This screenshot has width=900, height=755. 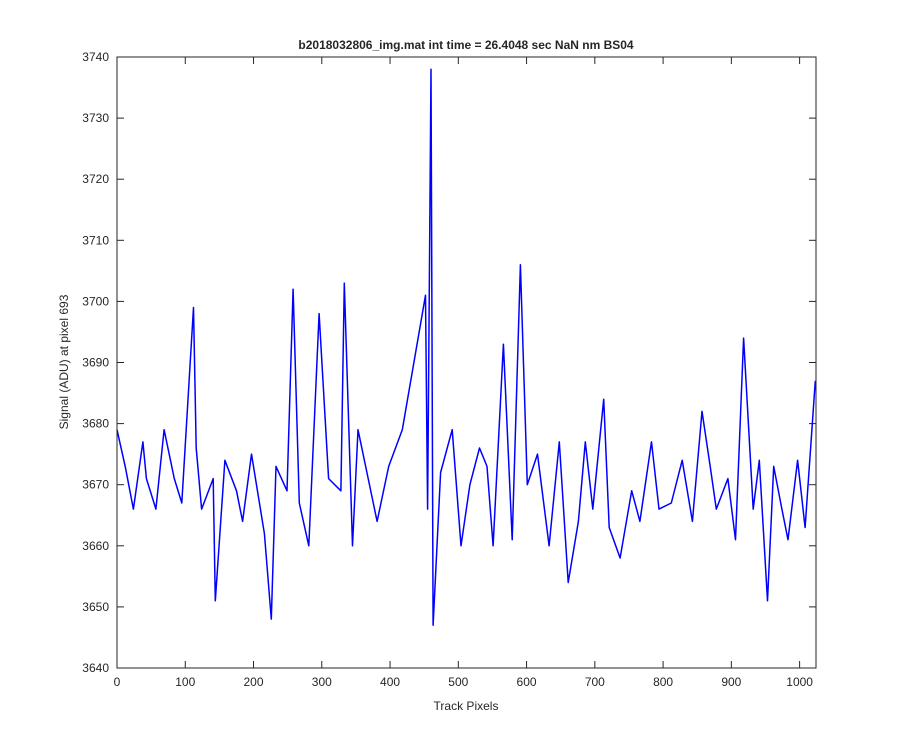 What do you see at coordinates (95, 485) in the screenshot?
I see `y-tick-label: 3670` at bounding box center [95, 485].